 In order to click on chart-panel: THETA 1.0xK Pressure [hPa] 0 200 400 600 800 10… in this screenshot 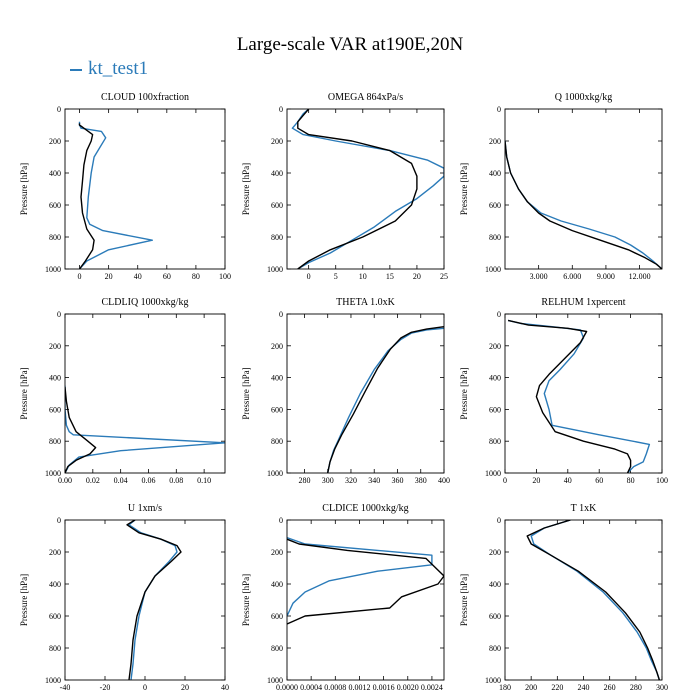, I will do `click(345, 391)`.